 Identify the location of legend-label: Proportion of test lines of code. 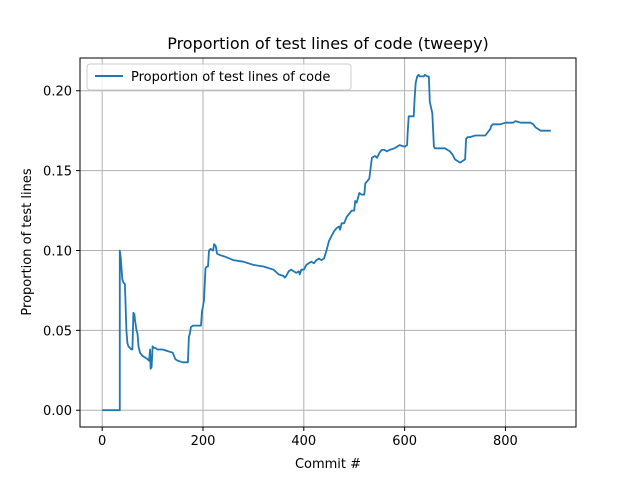
(230, 77).